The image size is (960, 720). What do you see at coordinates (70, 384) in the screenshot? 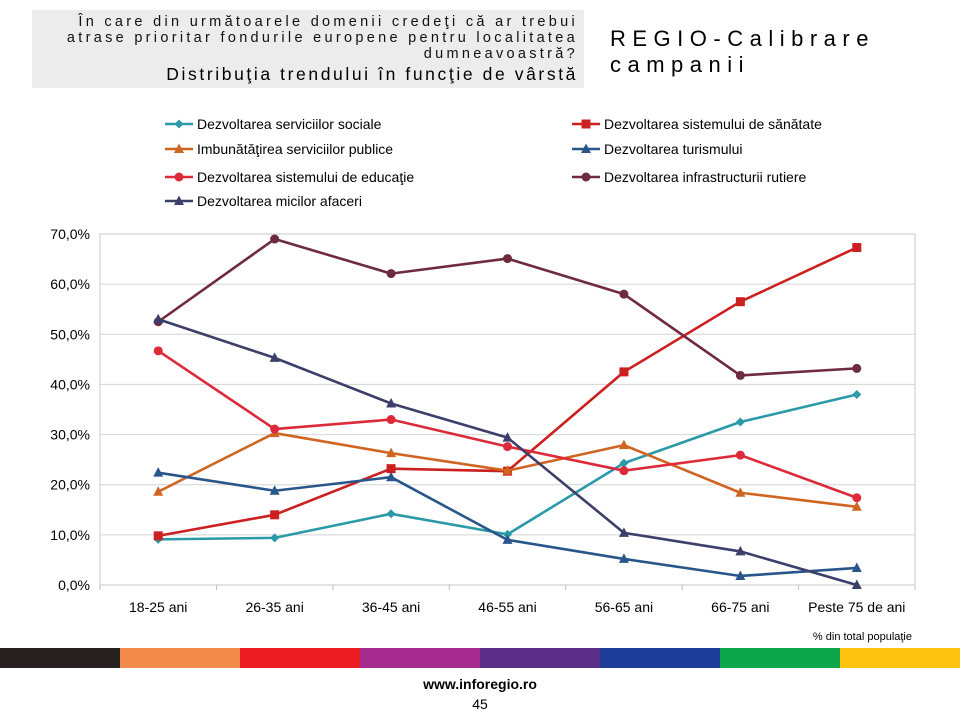
I see `y-tick-label: 40,0%` at bounding box center [70, 384].